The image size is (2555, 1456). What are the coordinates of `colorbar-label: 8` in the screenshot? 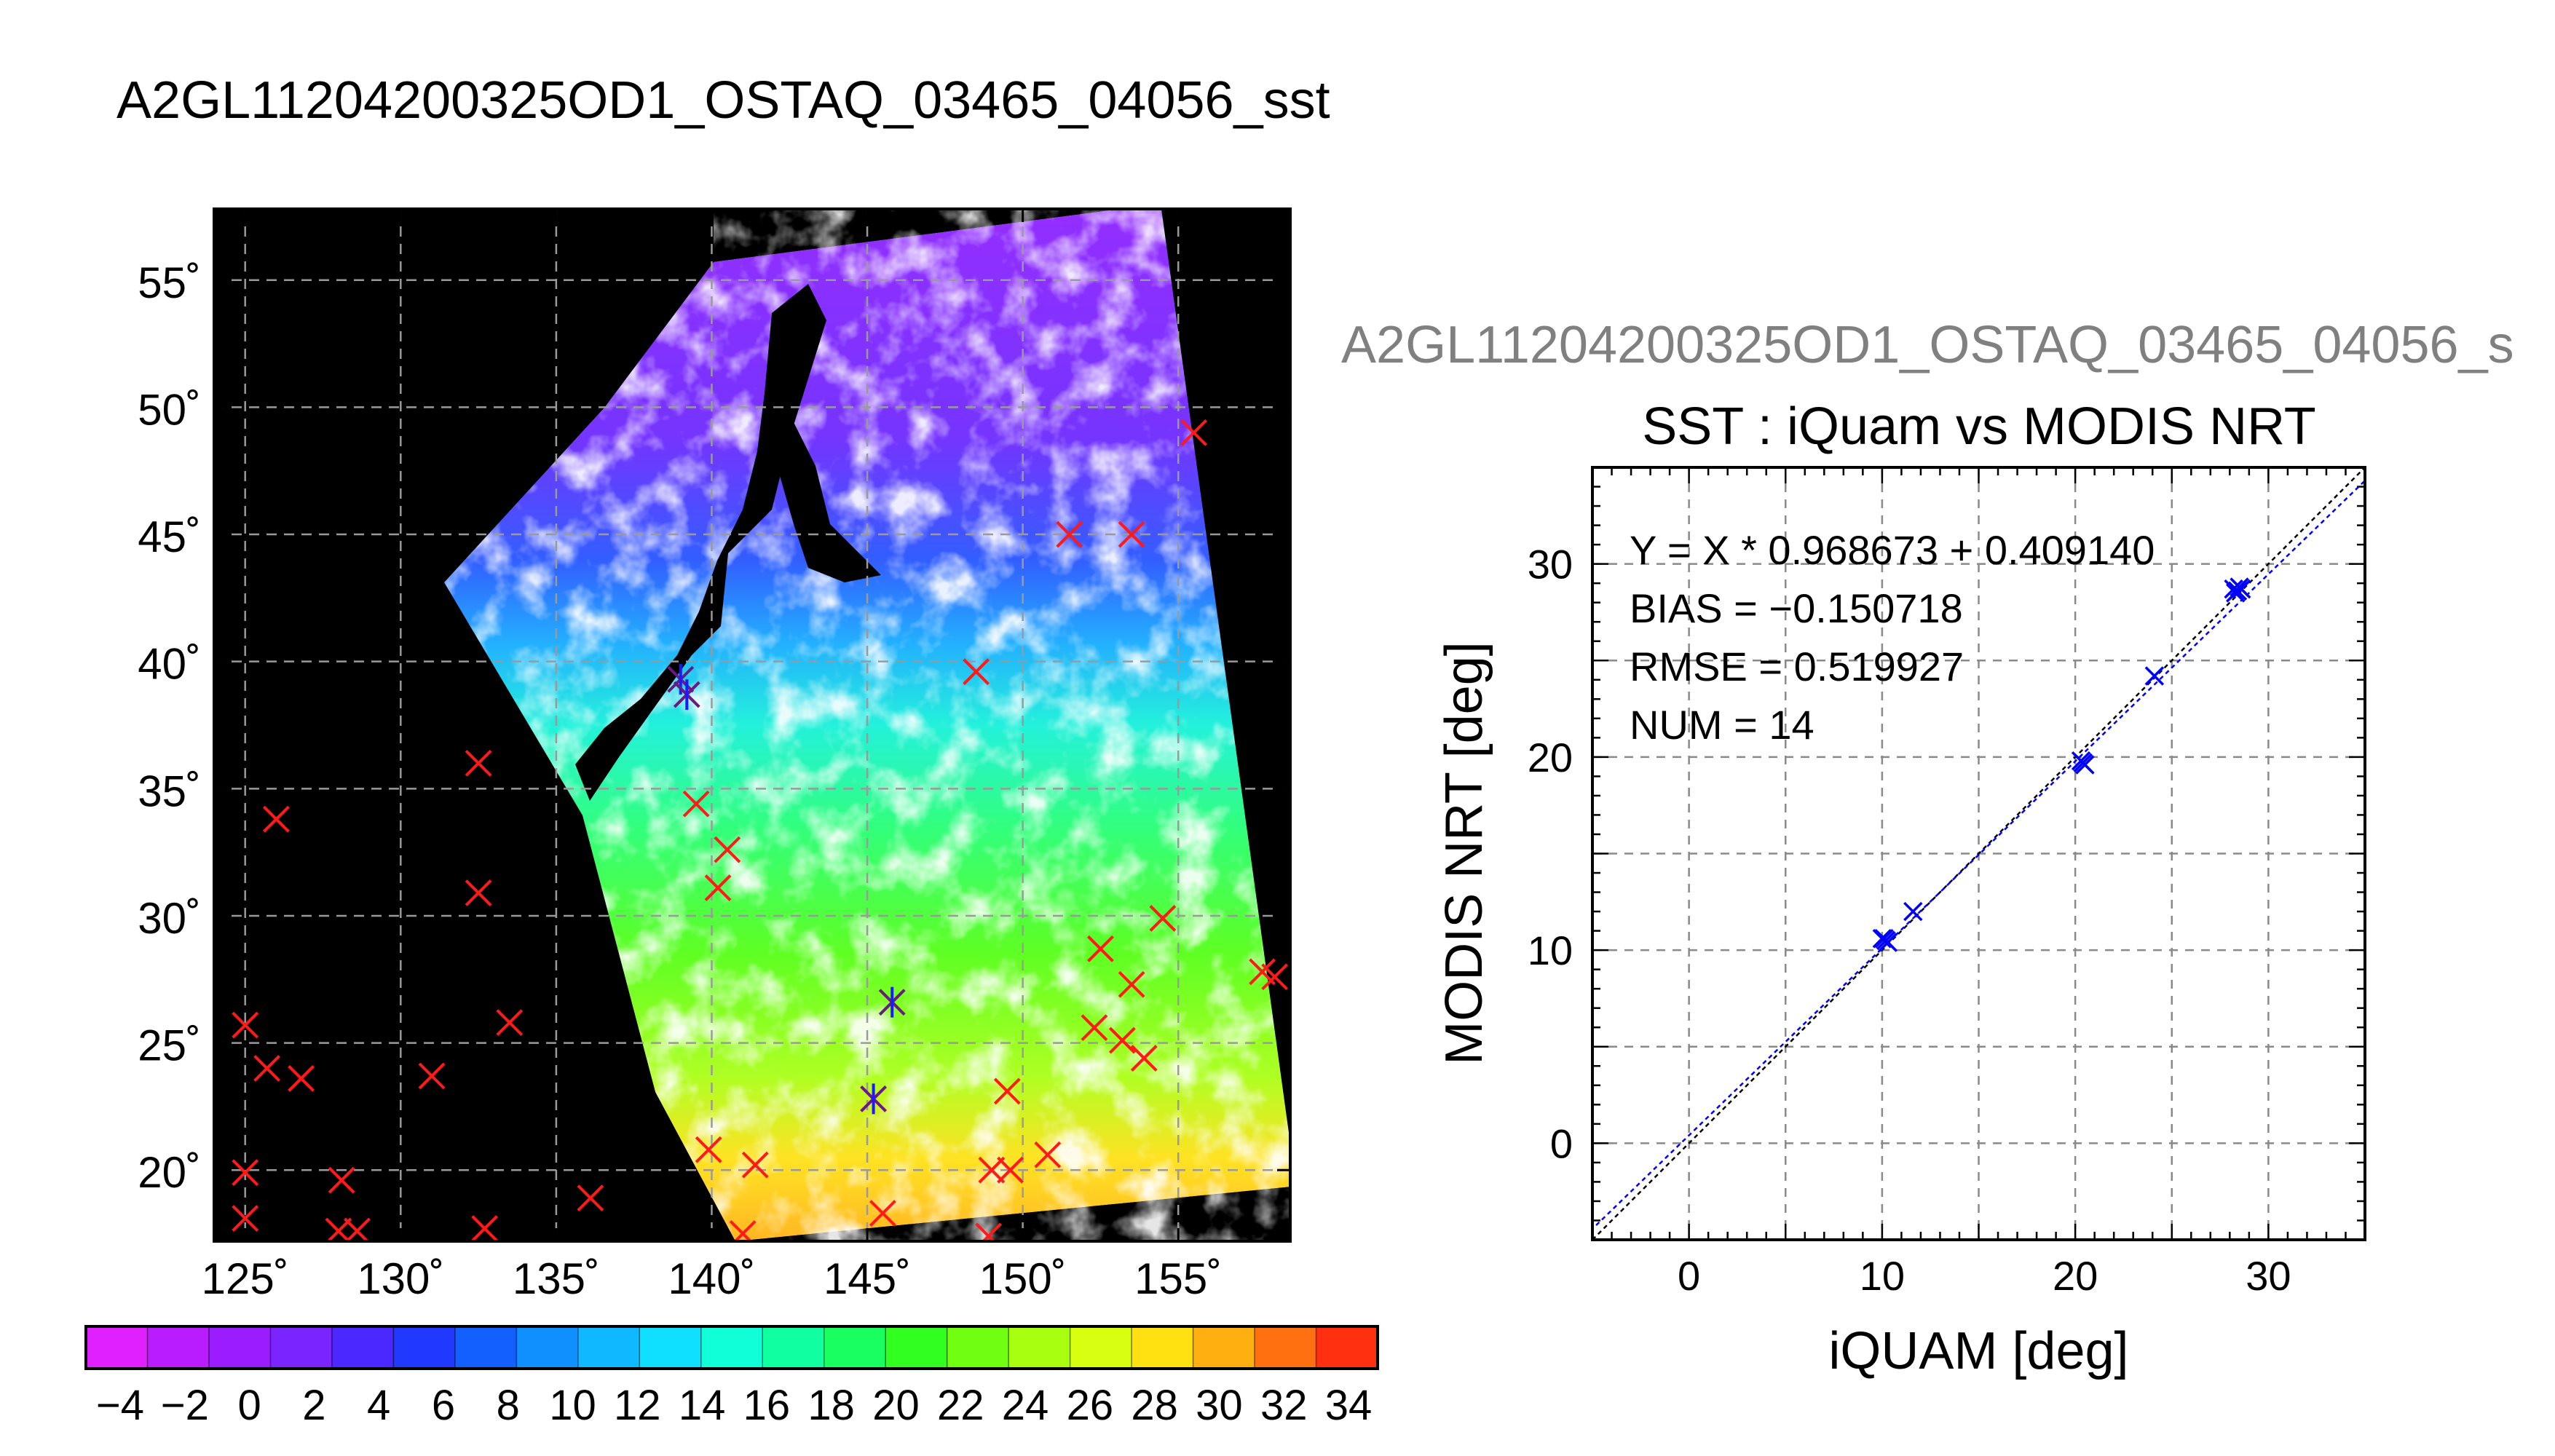 It's located at (508, 1405).